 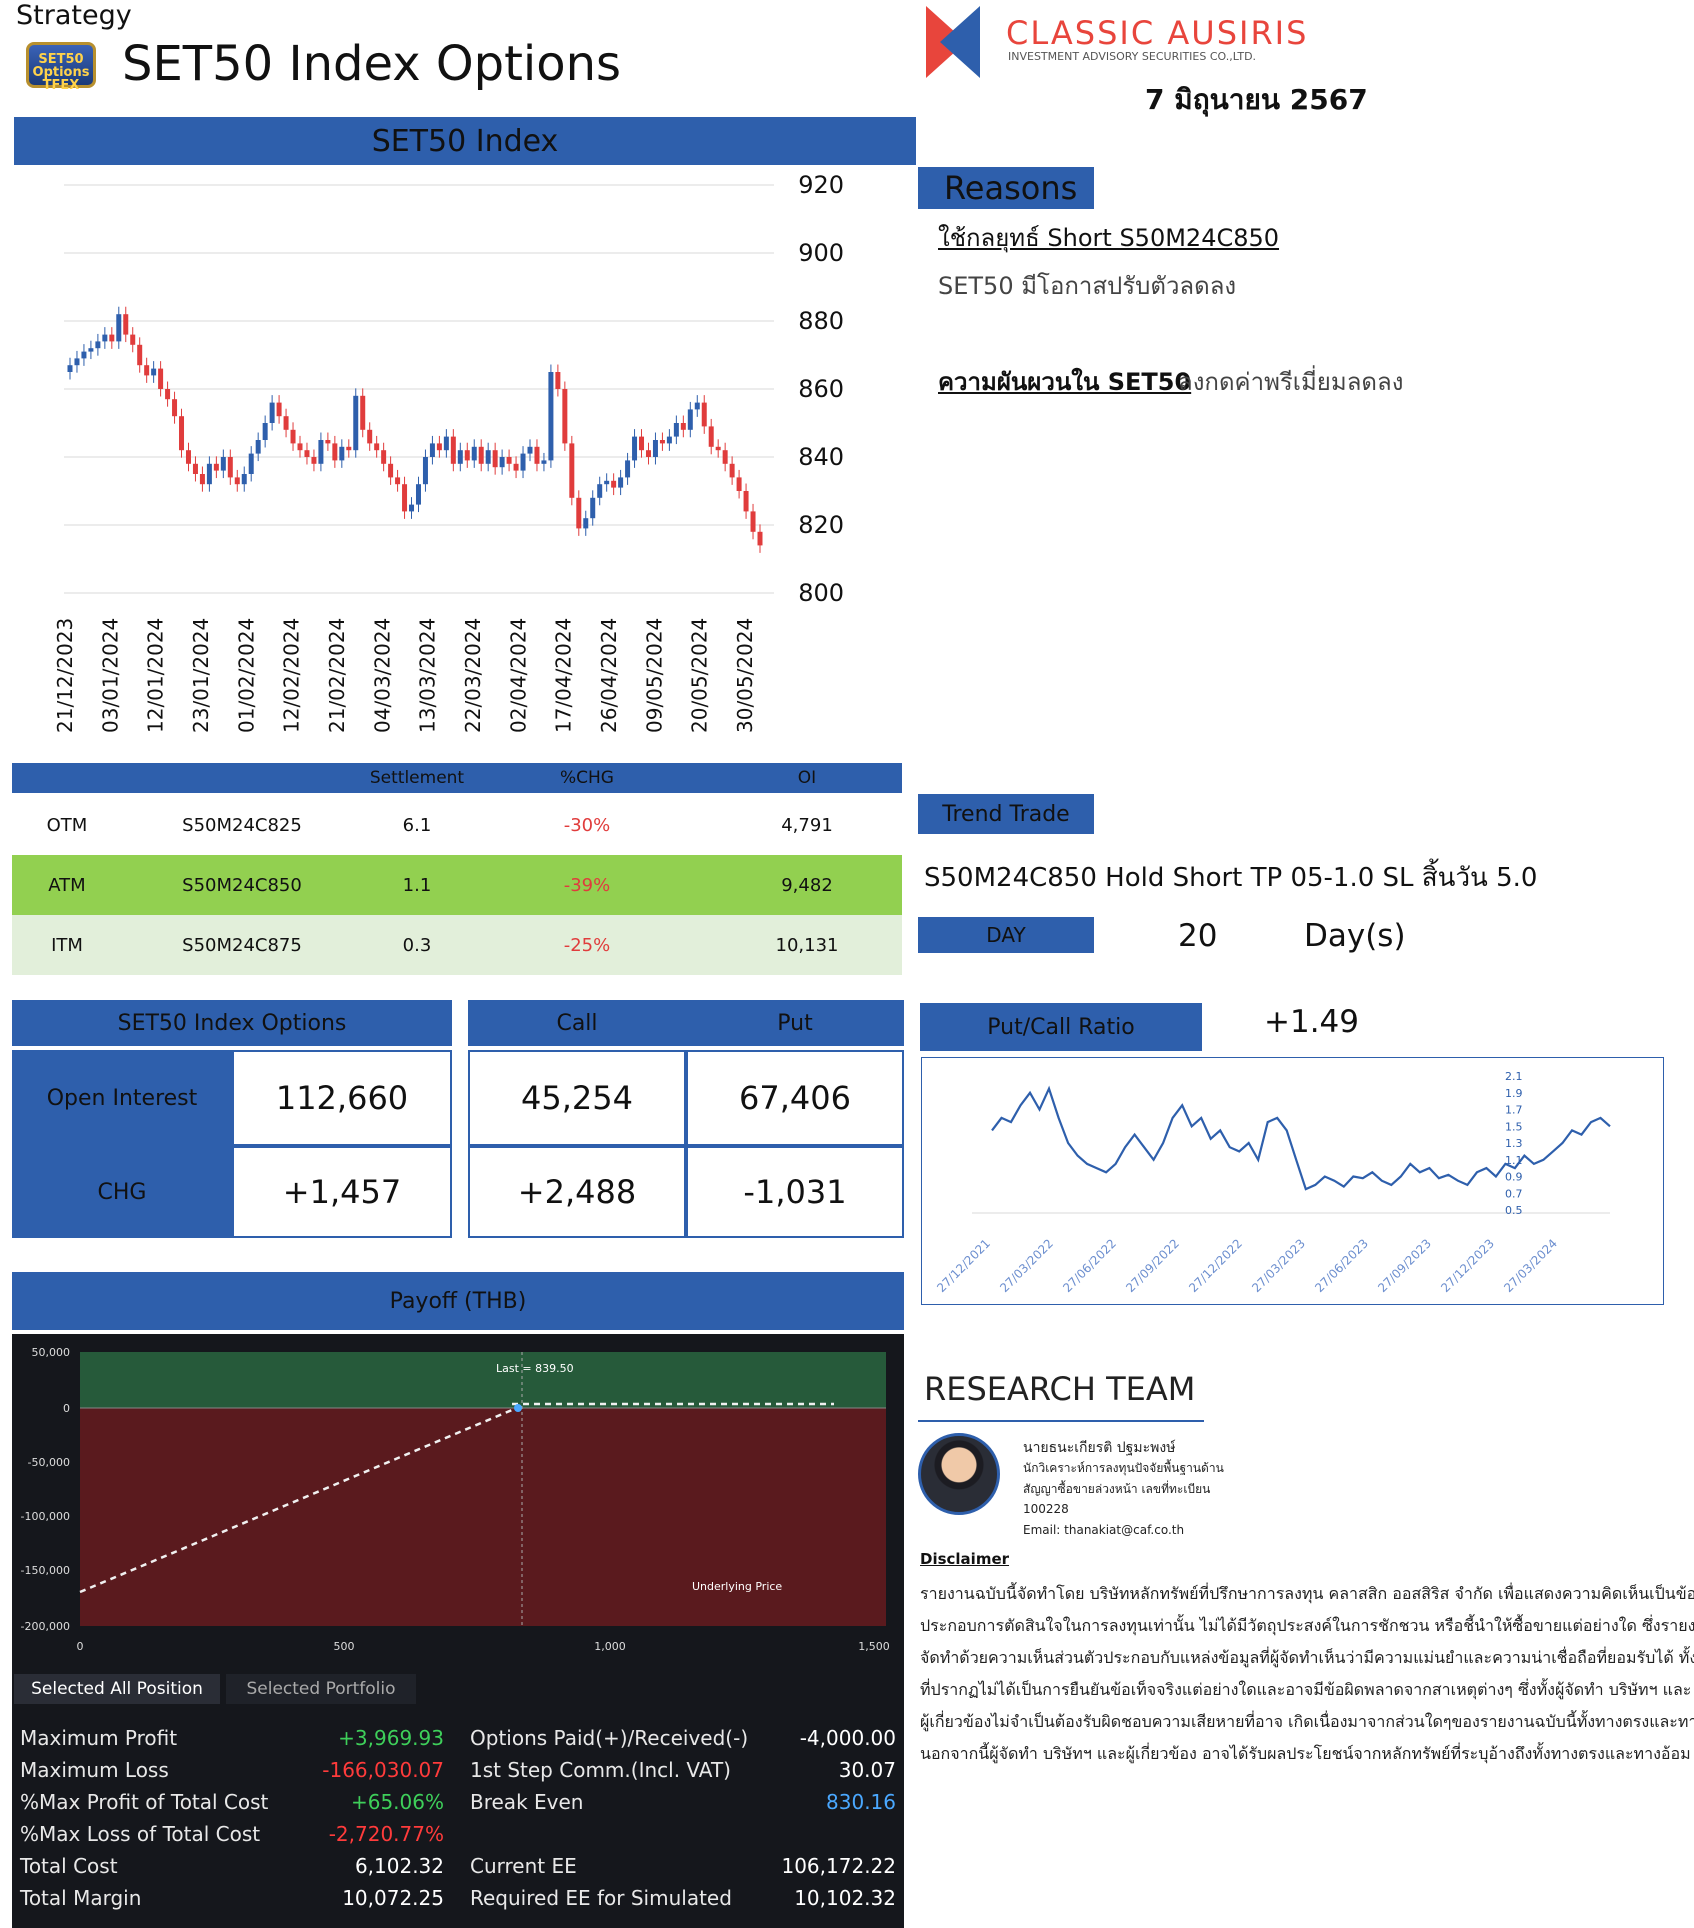 What do you see at coordinates (292, 675) in the screenshot?
I see `x-tick-label: 12/02/2024` at bounding box center [292, 675].